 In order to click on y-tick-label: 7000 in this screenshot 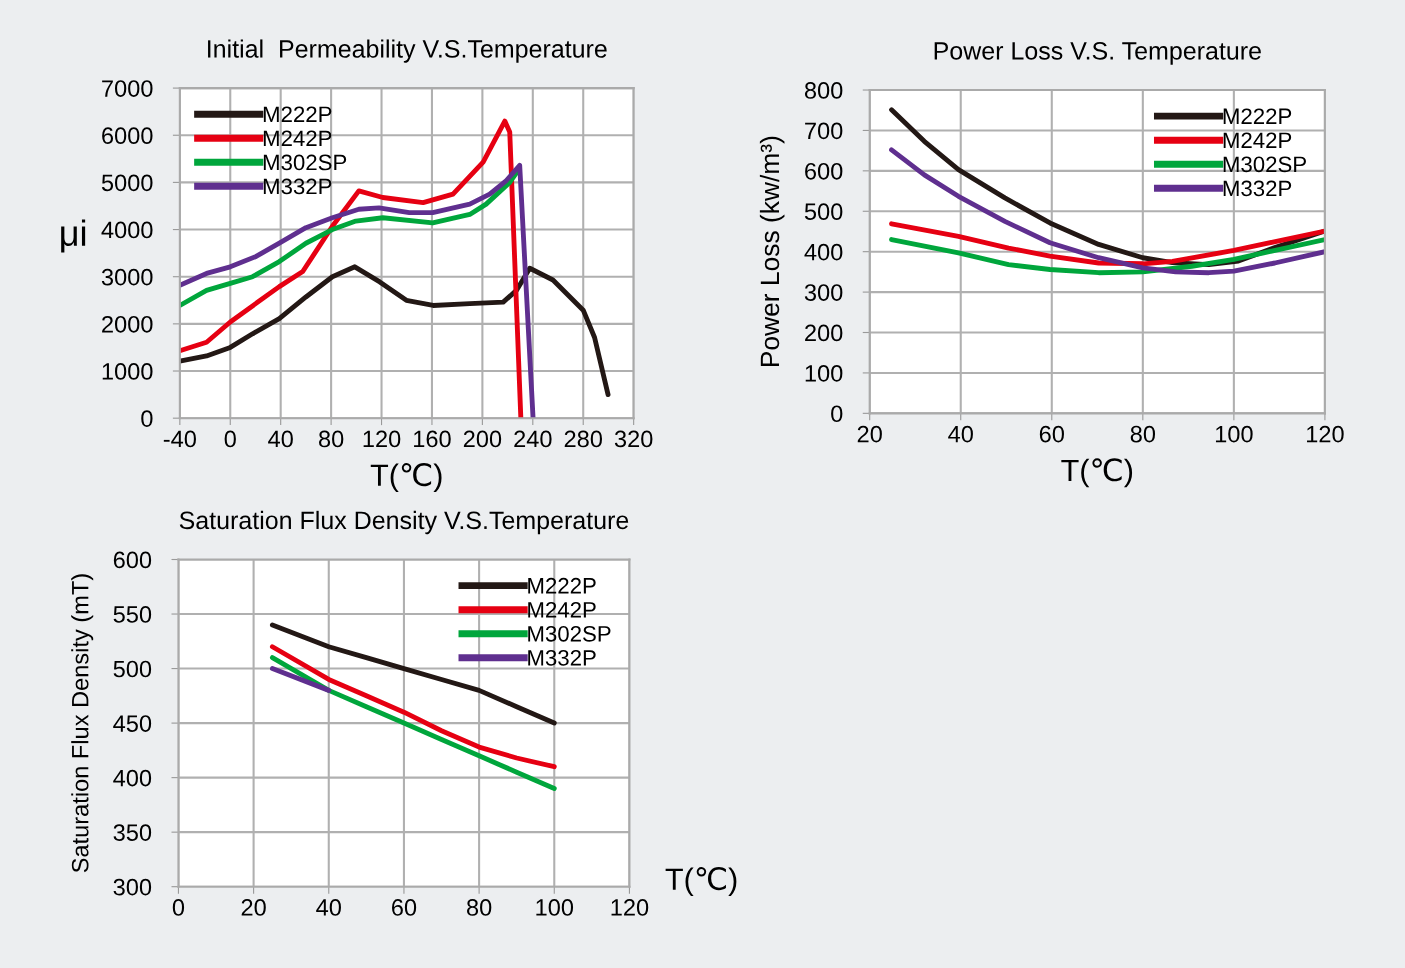, I will do `click(127, 88)`.